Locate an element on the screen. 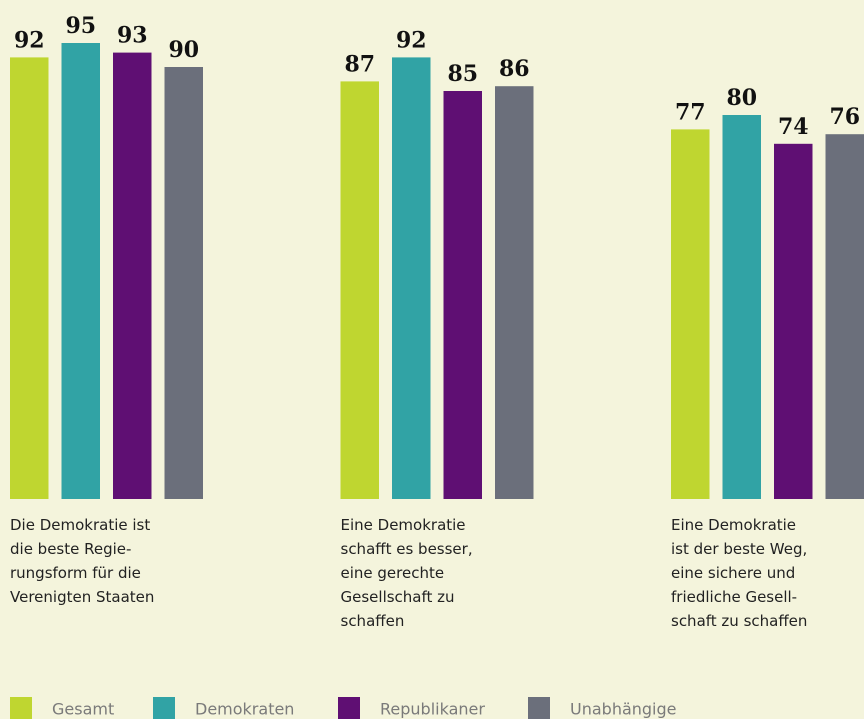 This screenshot has height=719, width=864. value-label: 77 is located at coordinates (690, 112).